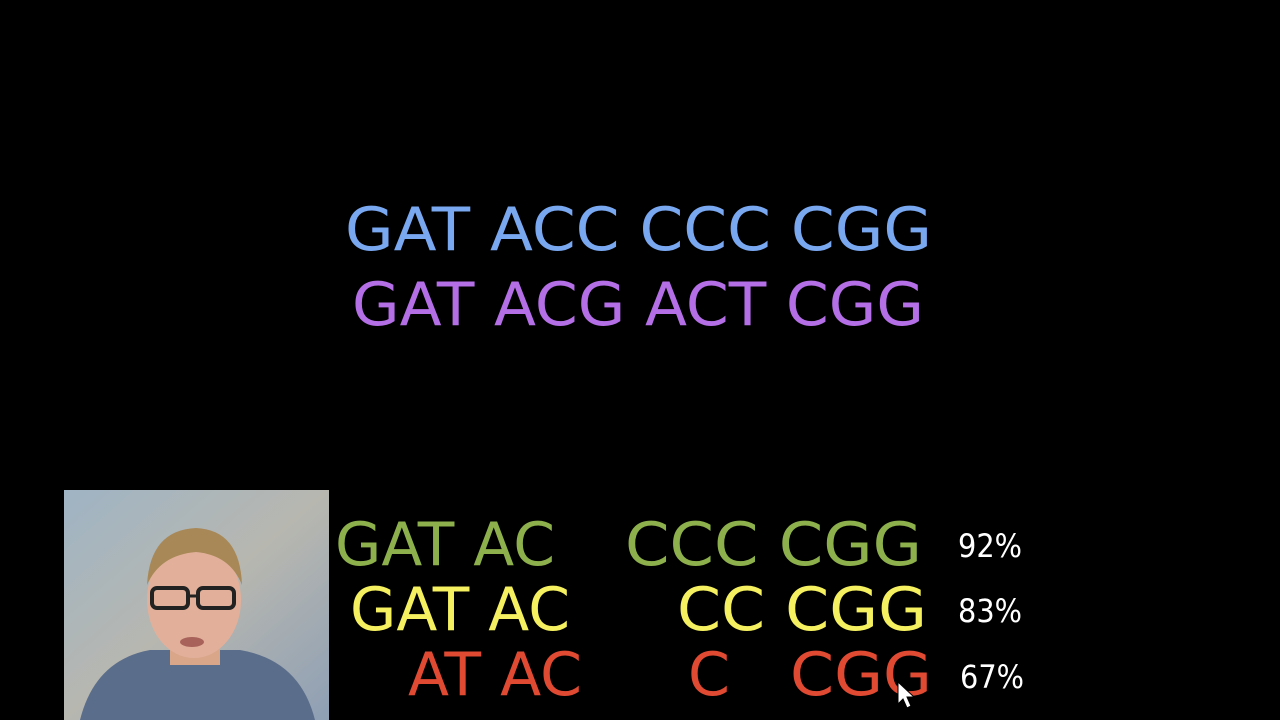  I want to click on identity-percent: 92%, so click(990, 546).